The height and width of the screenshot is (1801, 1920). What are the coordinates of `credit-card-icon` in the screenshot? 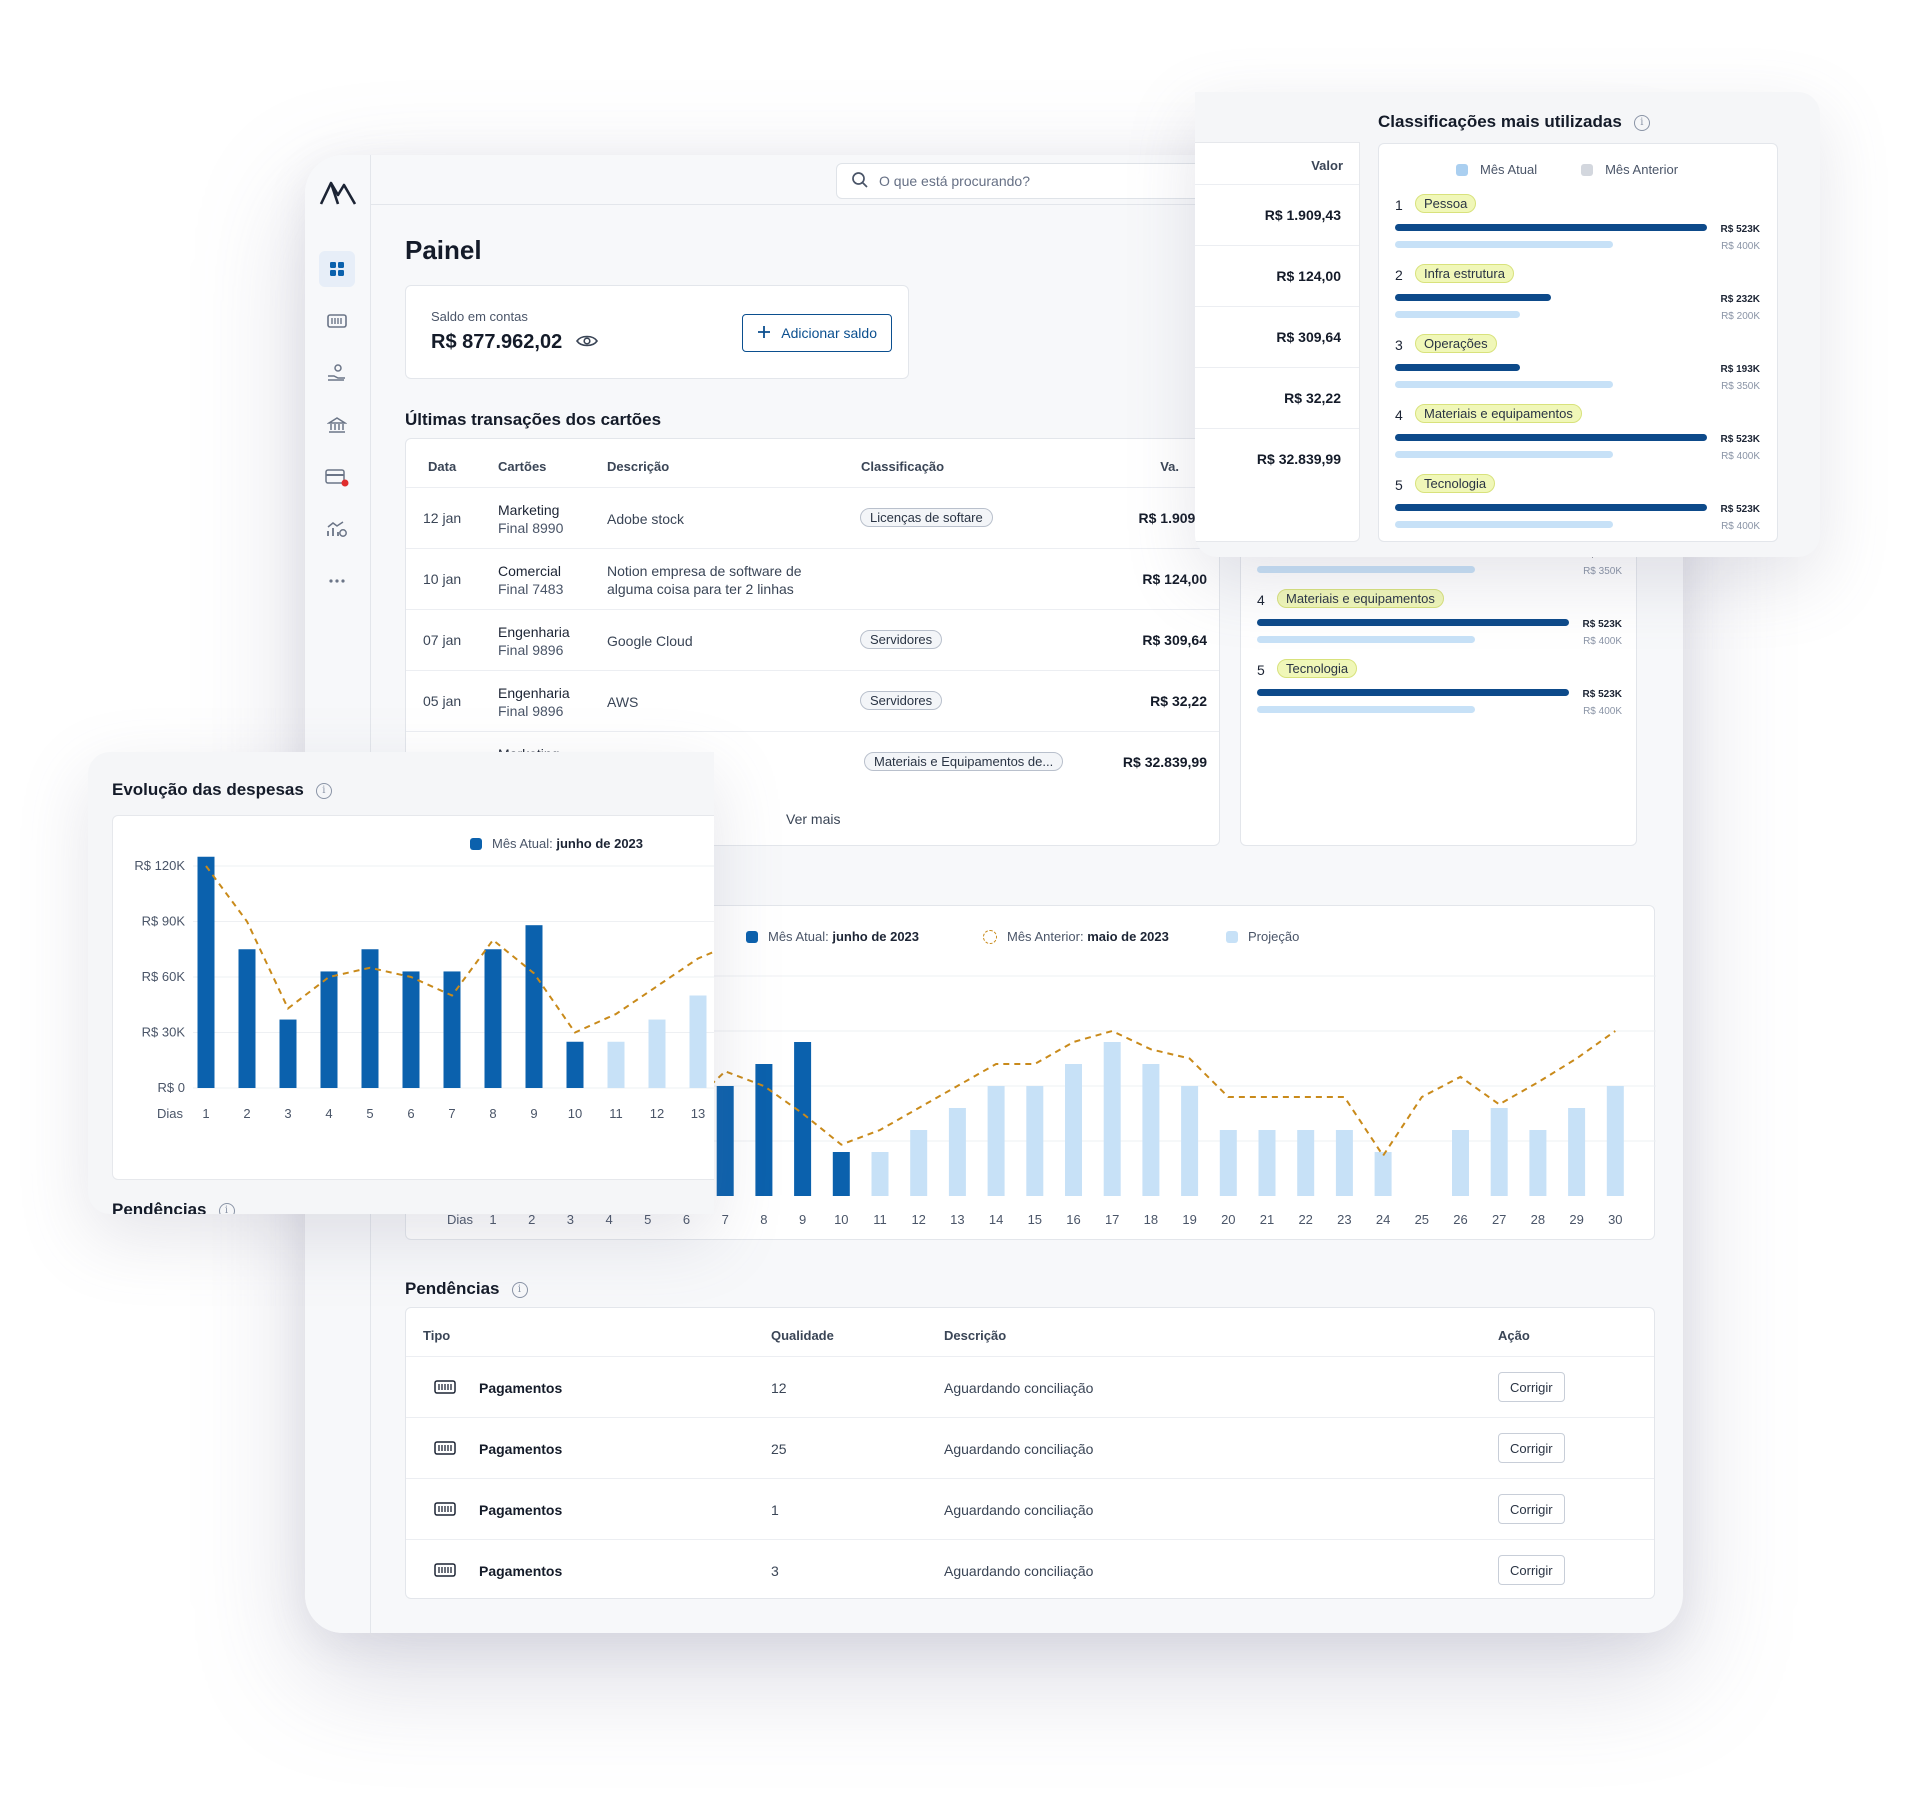 It's located at (337, 477).